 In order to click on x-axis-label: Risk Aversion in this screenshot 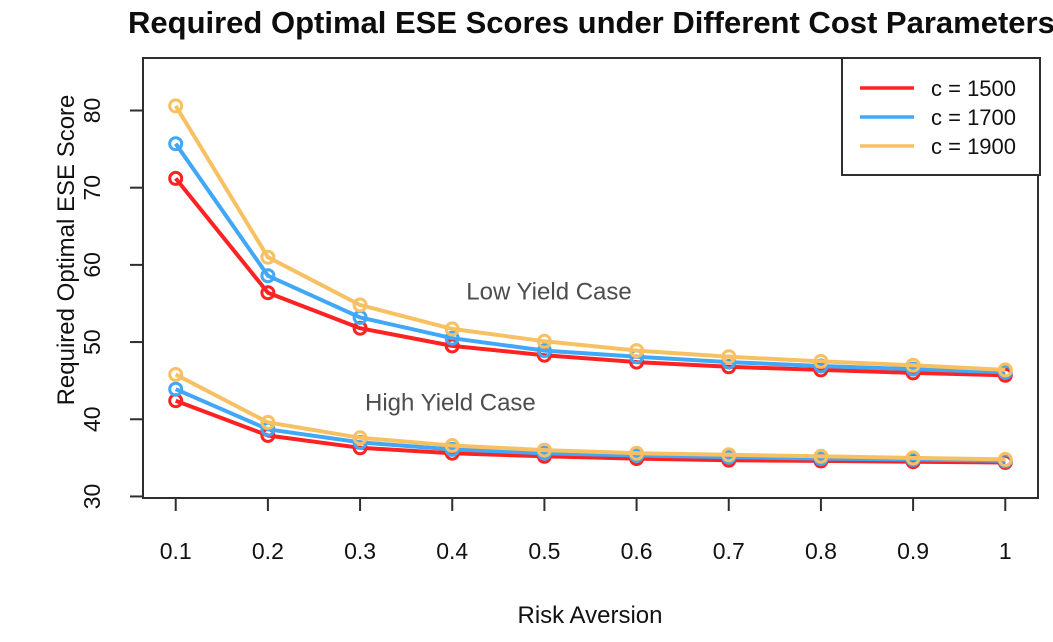, I will do `click(590, 615)`.